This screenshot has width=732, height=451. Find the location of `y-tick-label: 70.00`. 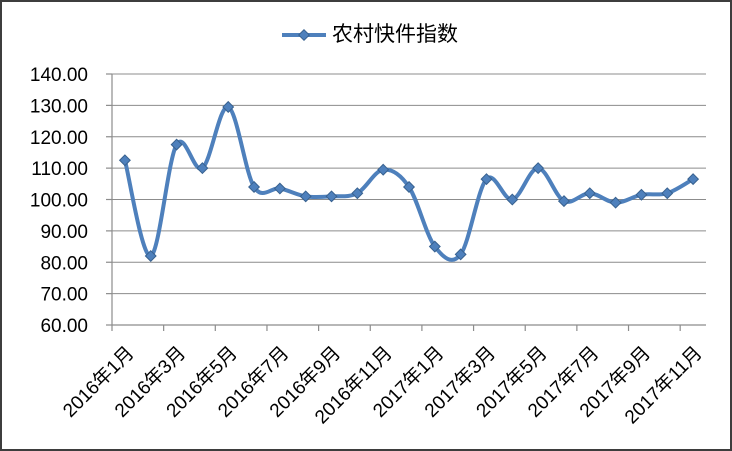

y-tick-label: 70.00 is located at coordinates (64, 295).